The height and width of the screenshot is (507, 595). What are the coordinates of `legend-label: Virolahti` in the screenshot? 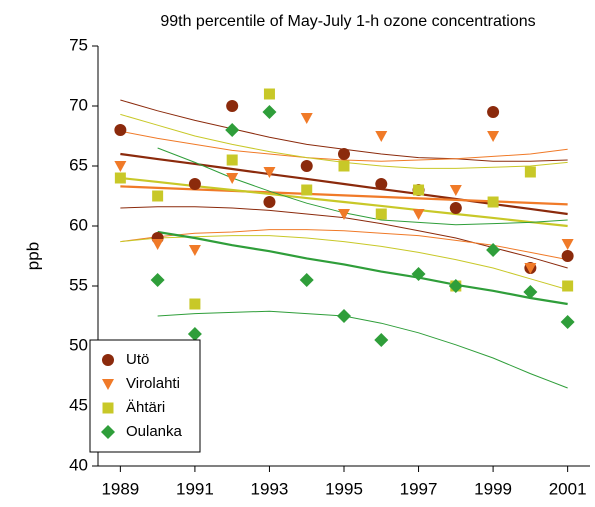 It's located at (153, 383).